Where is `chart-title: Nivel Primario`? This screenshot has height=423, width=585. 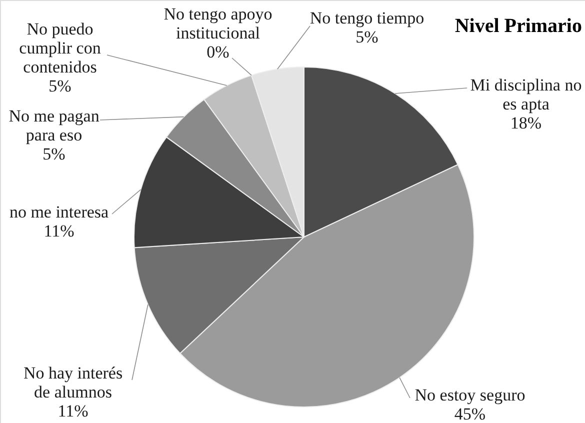
chart-title: Nivel Primario is located at coordinates (518, 26).